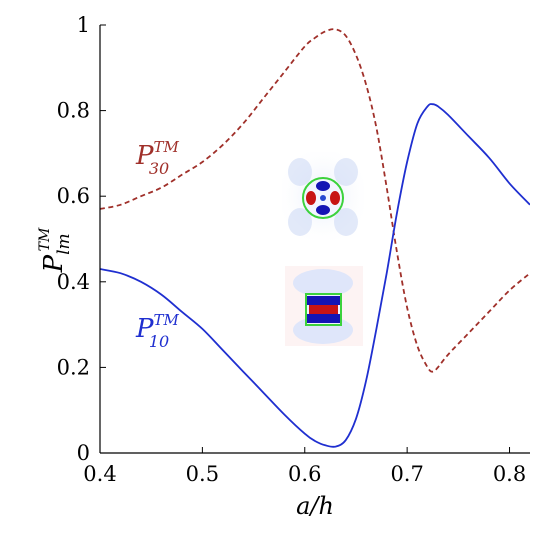  I want to click on x-axis-title: a/h, so click(315, 506).